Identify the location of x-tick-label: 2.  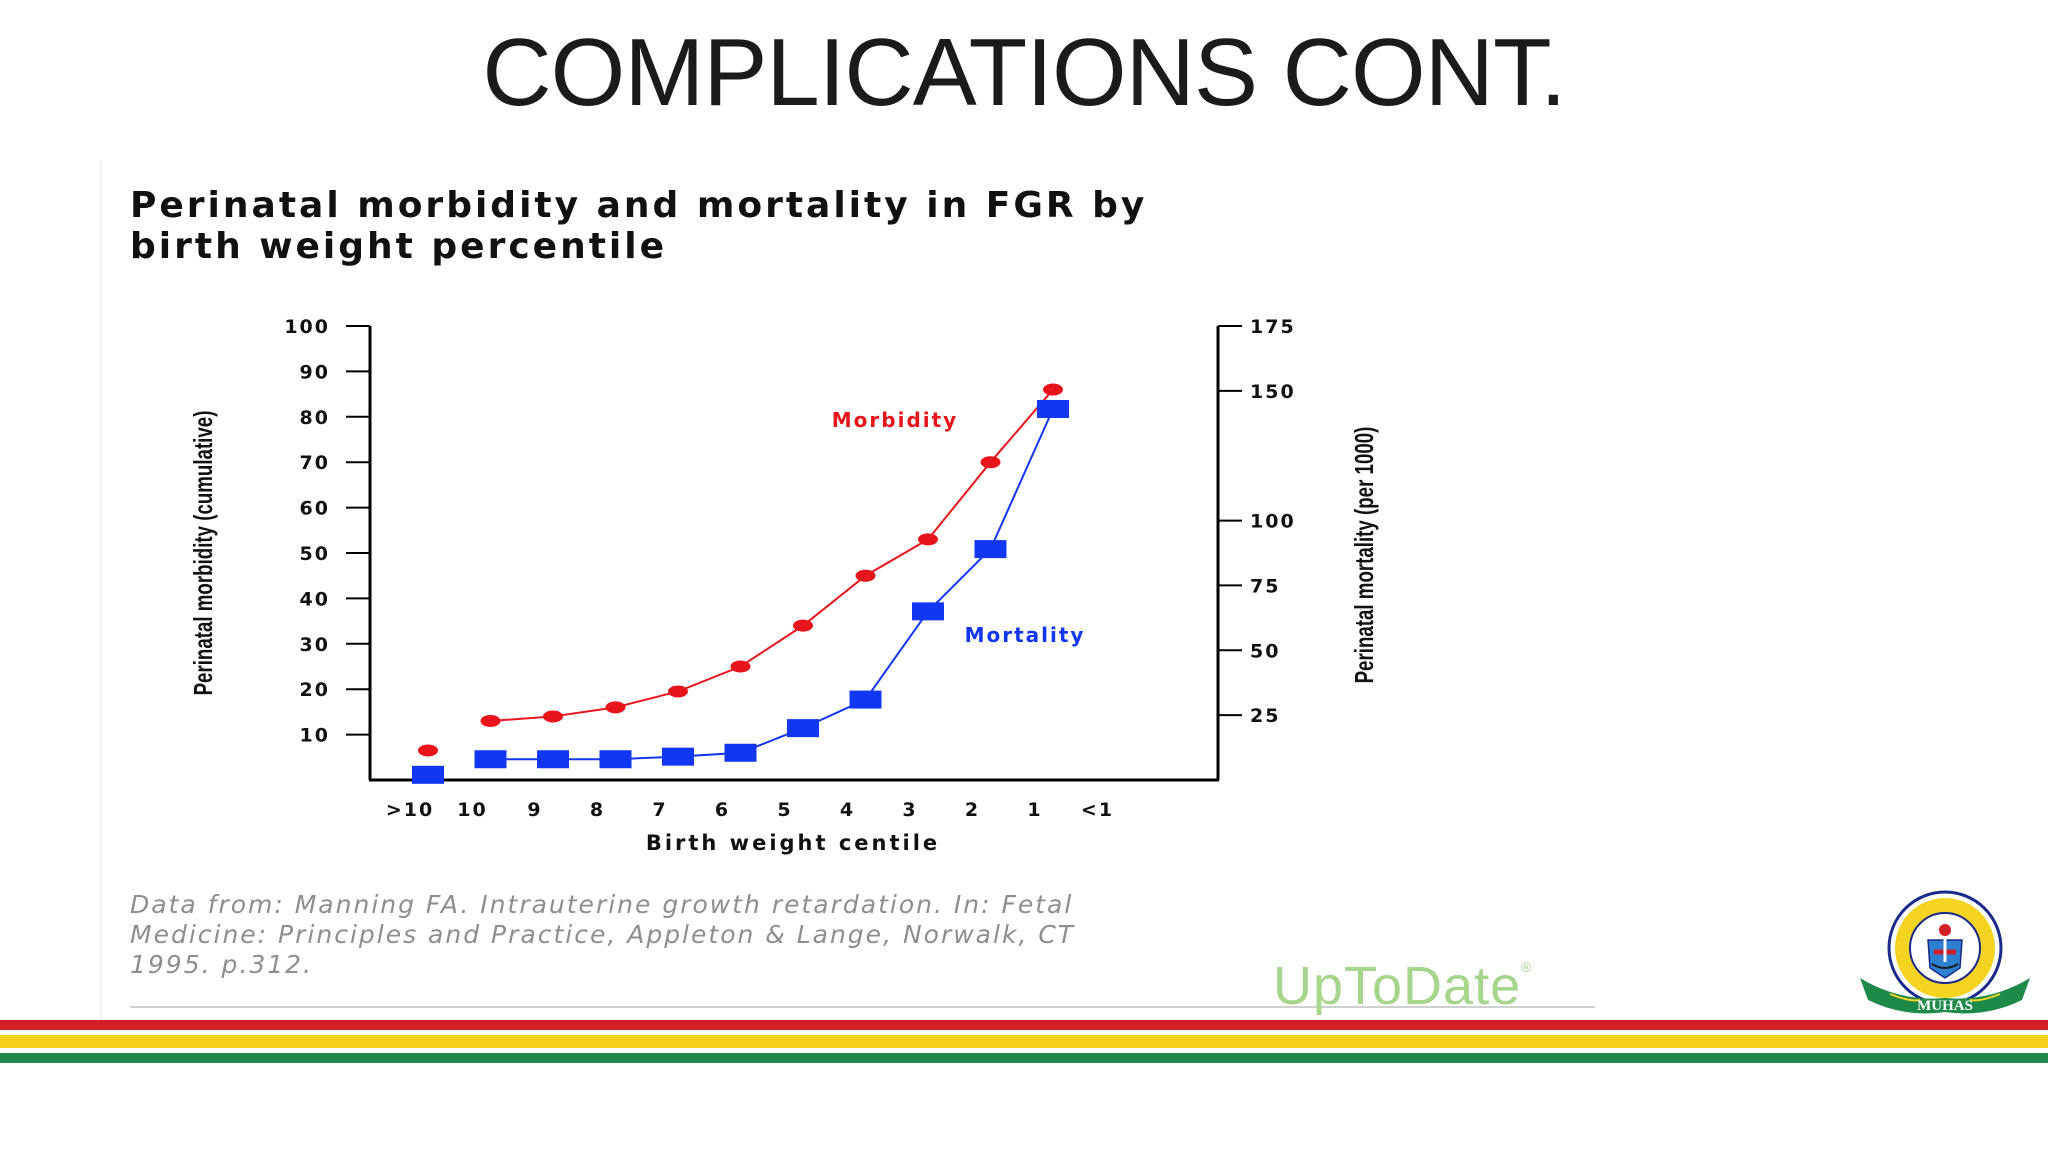
(972, 810).